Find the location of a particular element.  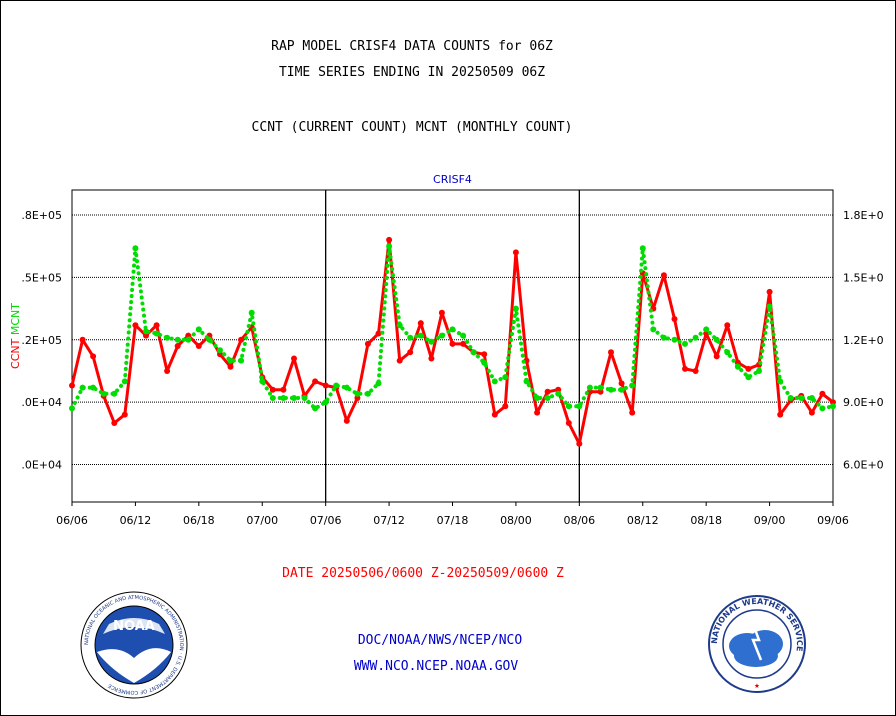

y-left-tick-label: .5E+05 is located at coordinates (41, 277).